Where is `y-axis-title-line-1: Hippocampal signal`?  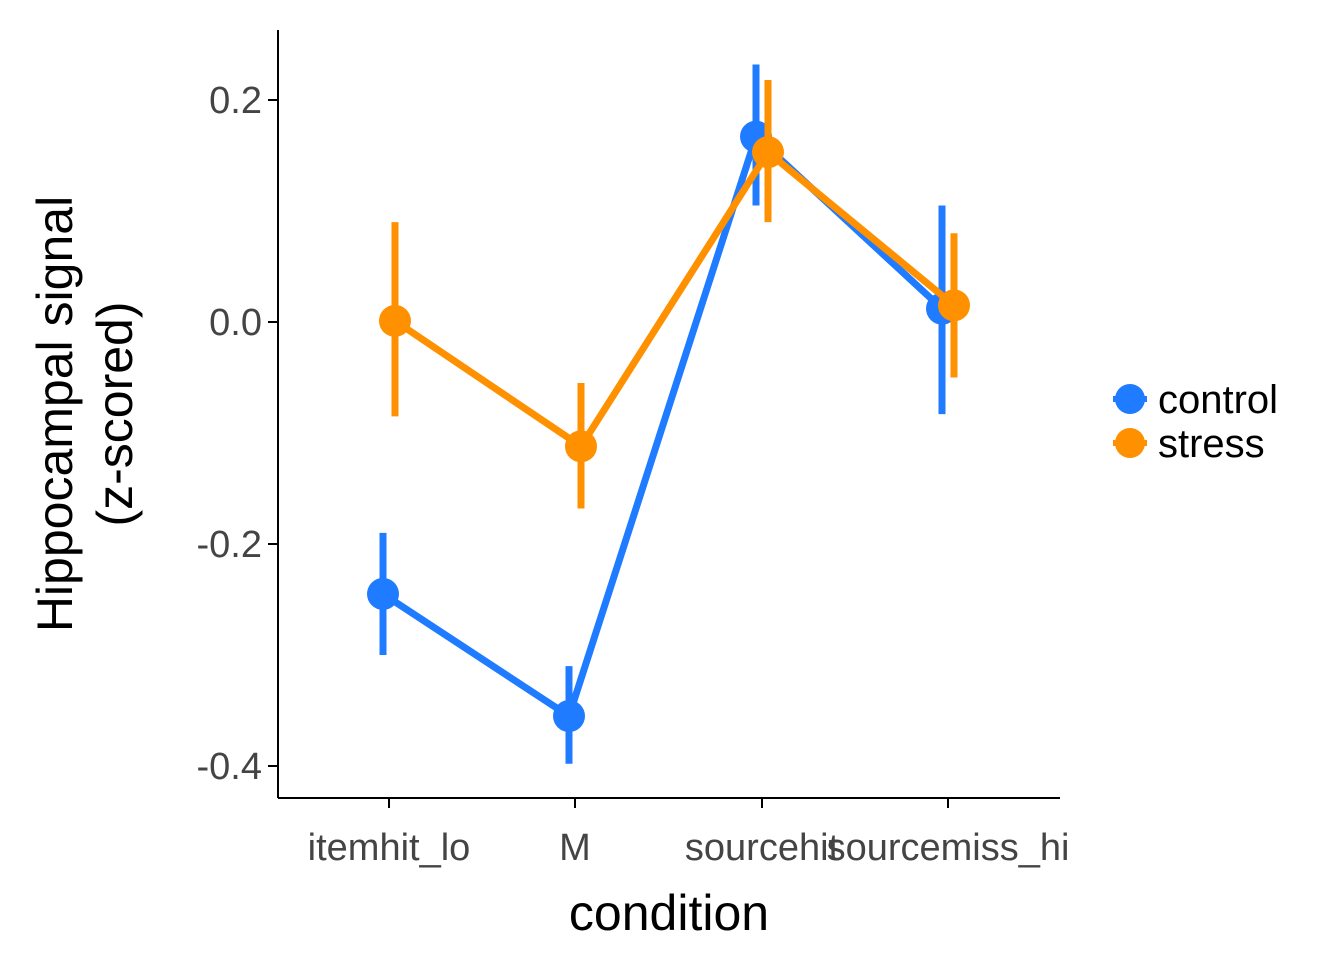 y-axis-title-line-1: Hippocampal signal is located at coordinates (55, 414).